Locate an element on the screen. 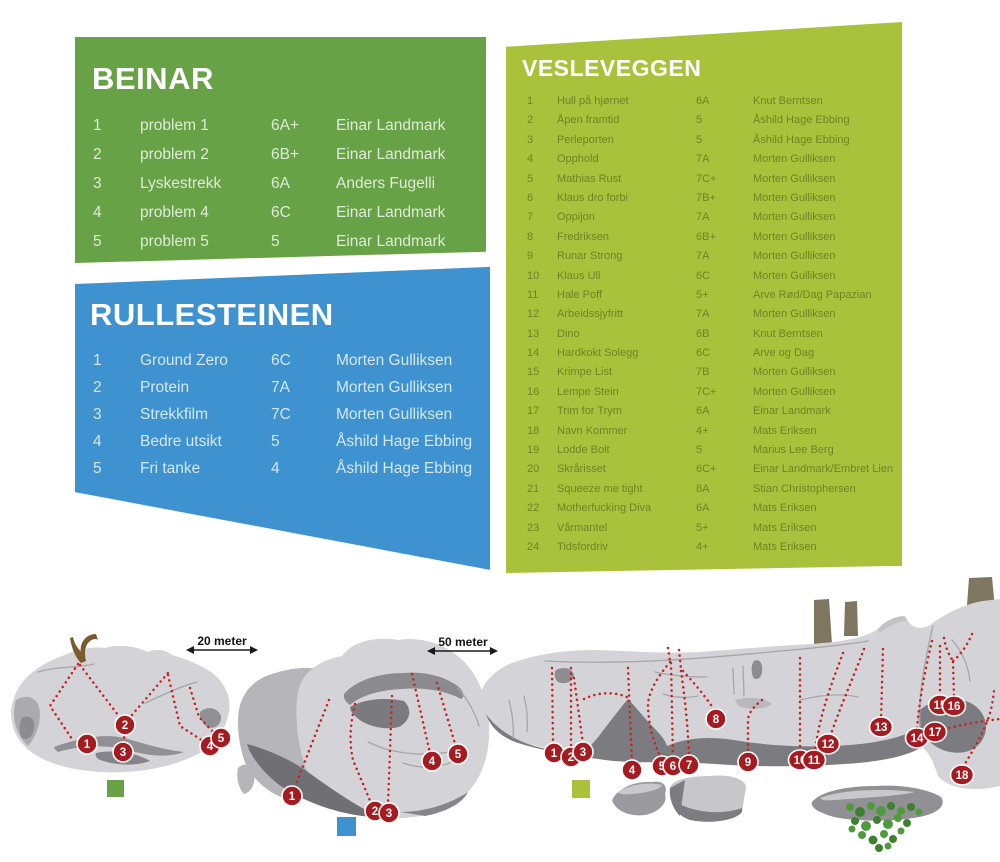 The height and width of the screenshot is (862, 1000). route-row-vesleveggen-3: 3 Perleporten 5 Åshild Hage Ebbing is located at coordinates (711, 140).